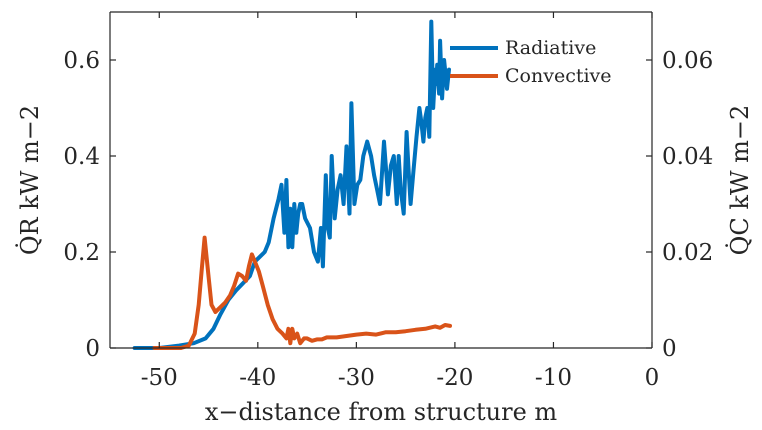 The height and width of the screenshot is (430, 762). What do you see at coordinates (81, 157) in the screenshot?
I see `y-left-tick-label: 0.4` at bounding box center [81, 157].